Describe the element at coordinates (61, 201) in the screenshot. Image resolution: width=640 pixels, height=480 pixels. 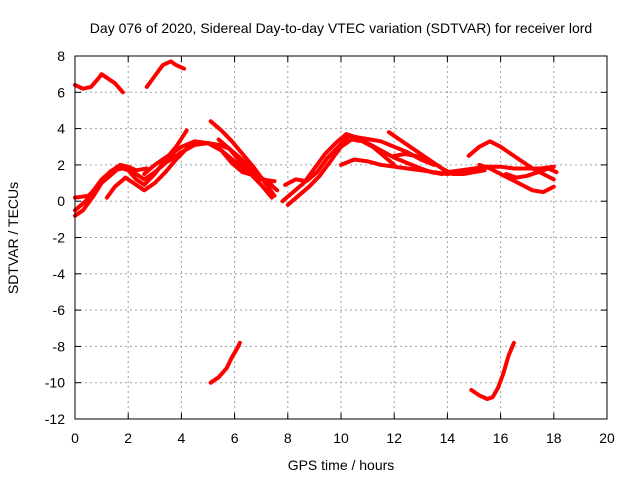
I see `y-tick-label: 0` at that location.